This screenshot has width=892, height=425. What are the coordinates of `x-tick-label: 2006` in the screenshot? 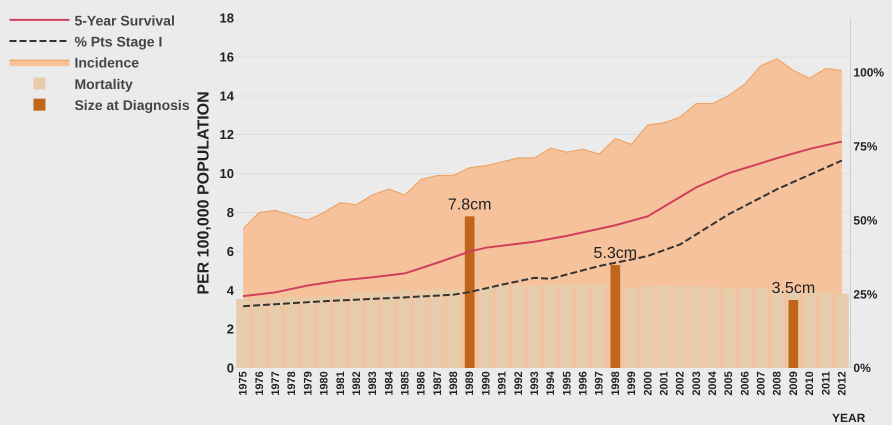 It's located at (745, 383).